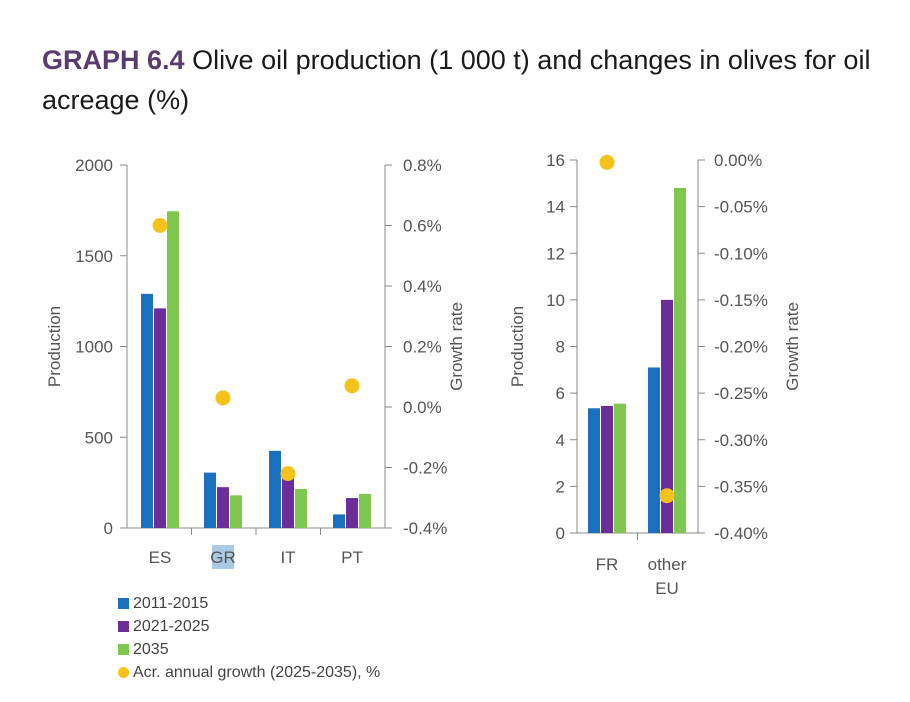  I want to click on legend-label: 2035, so click(151, 649).